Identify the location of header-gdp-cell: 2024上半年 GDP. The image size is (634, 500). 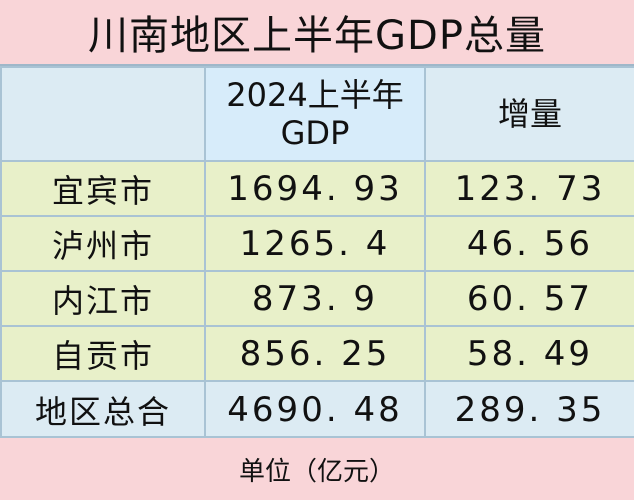
(315, 114).